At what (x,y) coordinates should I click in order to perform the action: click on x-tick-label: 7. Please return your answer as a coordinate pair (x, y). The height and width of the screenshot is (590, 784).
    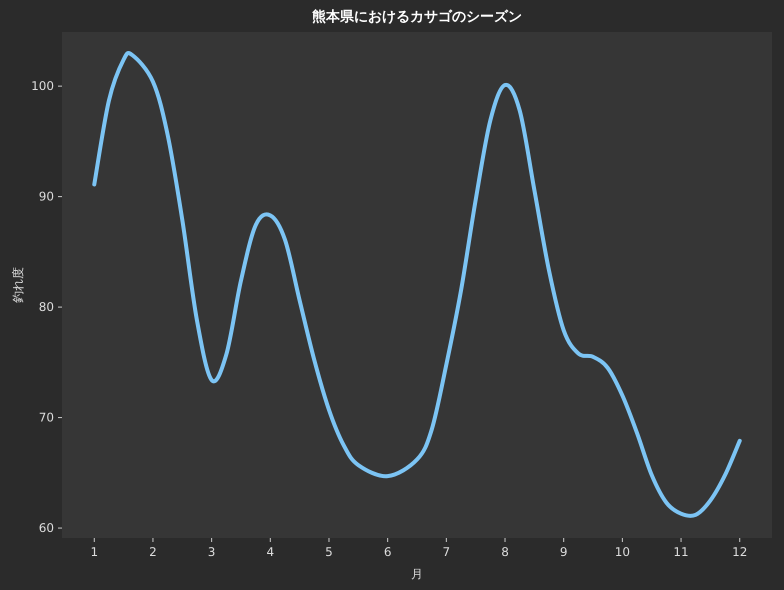
    Looking at the image, I should click on (446, 552).